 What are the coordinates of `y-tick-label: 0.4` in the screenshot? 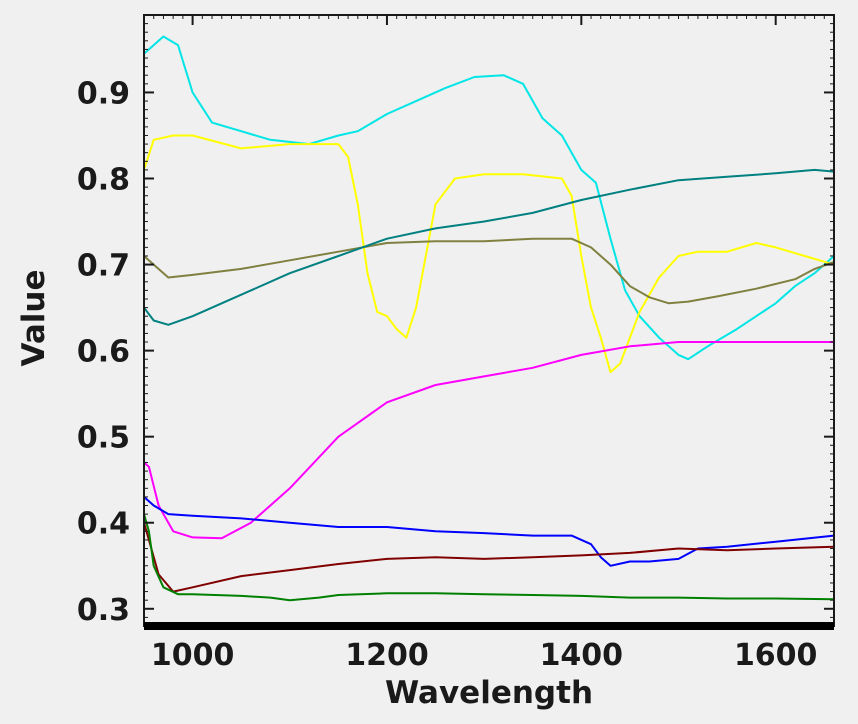 It's located at (103, 524).